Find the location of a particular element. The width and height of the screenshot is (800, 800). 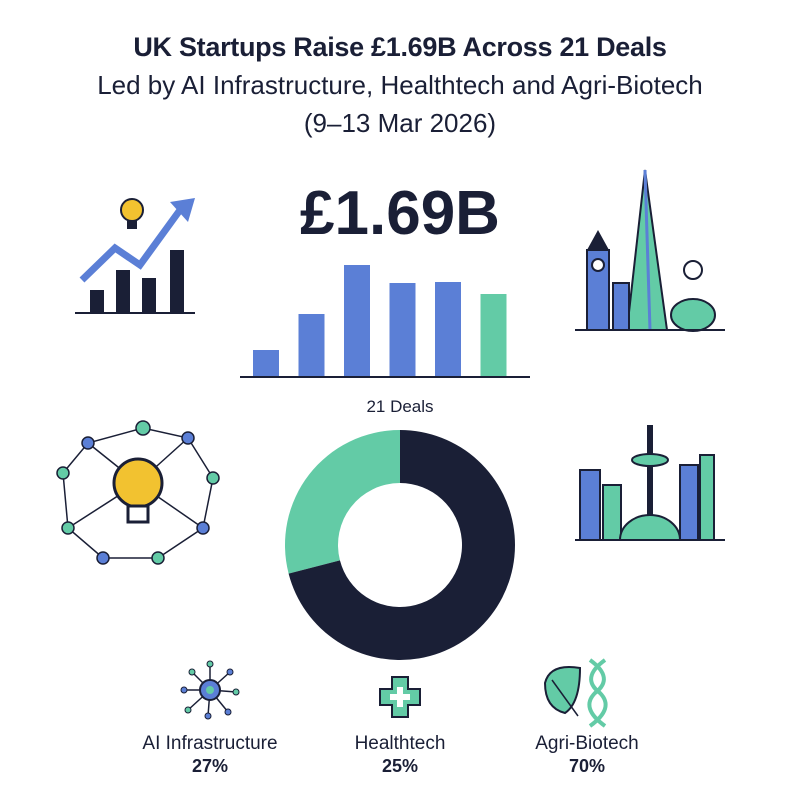

bar-chart is located at coordinates (385, 321).